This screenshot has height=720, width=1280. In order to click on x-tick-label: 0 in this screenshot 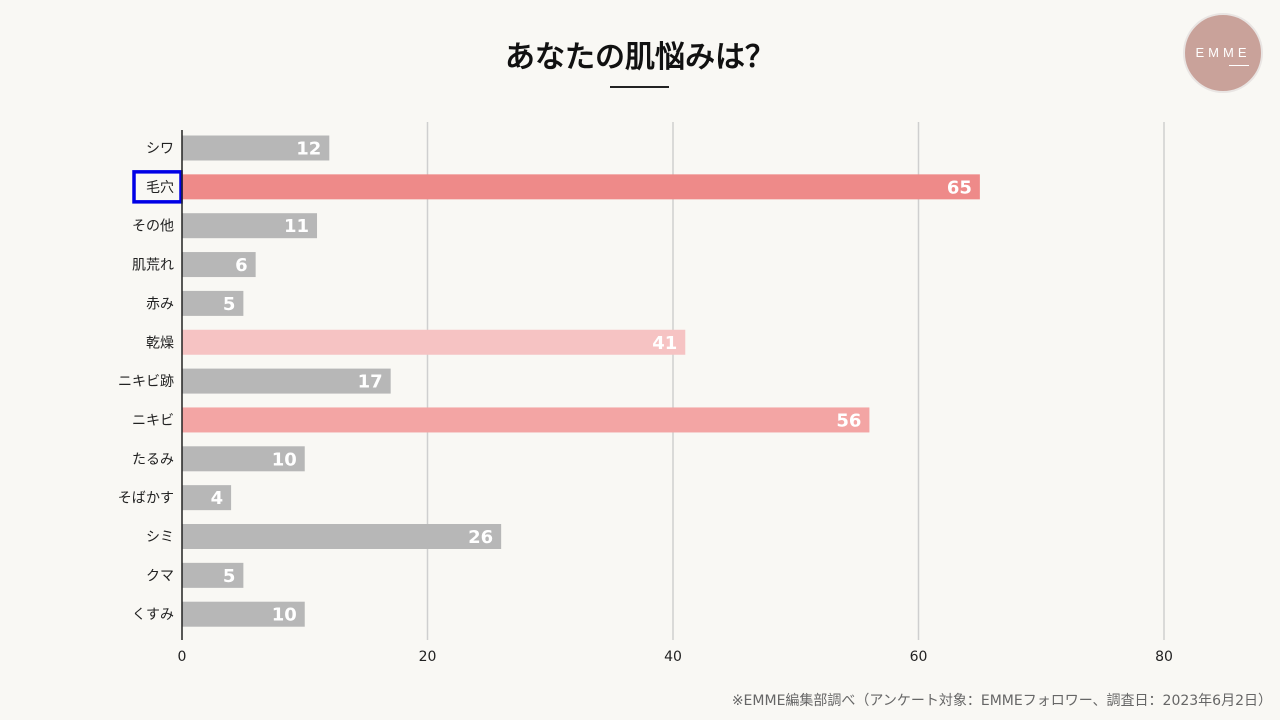, I will do `click(182, 657)`.